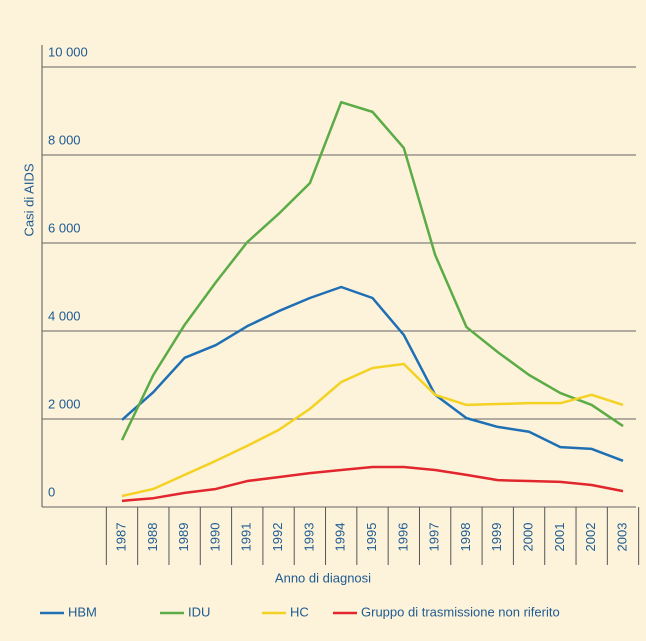  What do you see at coordinates (152, 537) in the screenshot?
I see `x-tick-label: 1988` at bounding box center [152, 537].